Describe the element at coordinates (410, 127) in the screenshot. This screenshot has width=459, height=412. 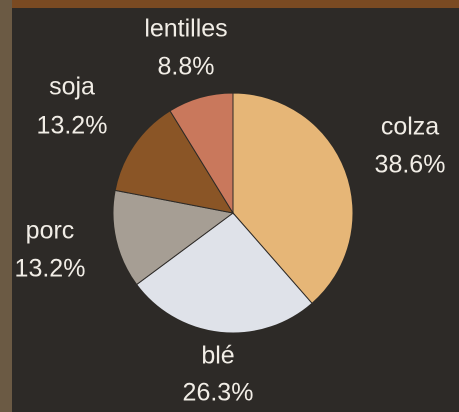
I see `slice-label: colza` at that location.